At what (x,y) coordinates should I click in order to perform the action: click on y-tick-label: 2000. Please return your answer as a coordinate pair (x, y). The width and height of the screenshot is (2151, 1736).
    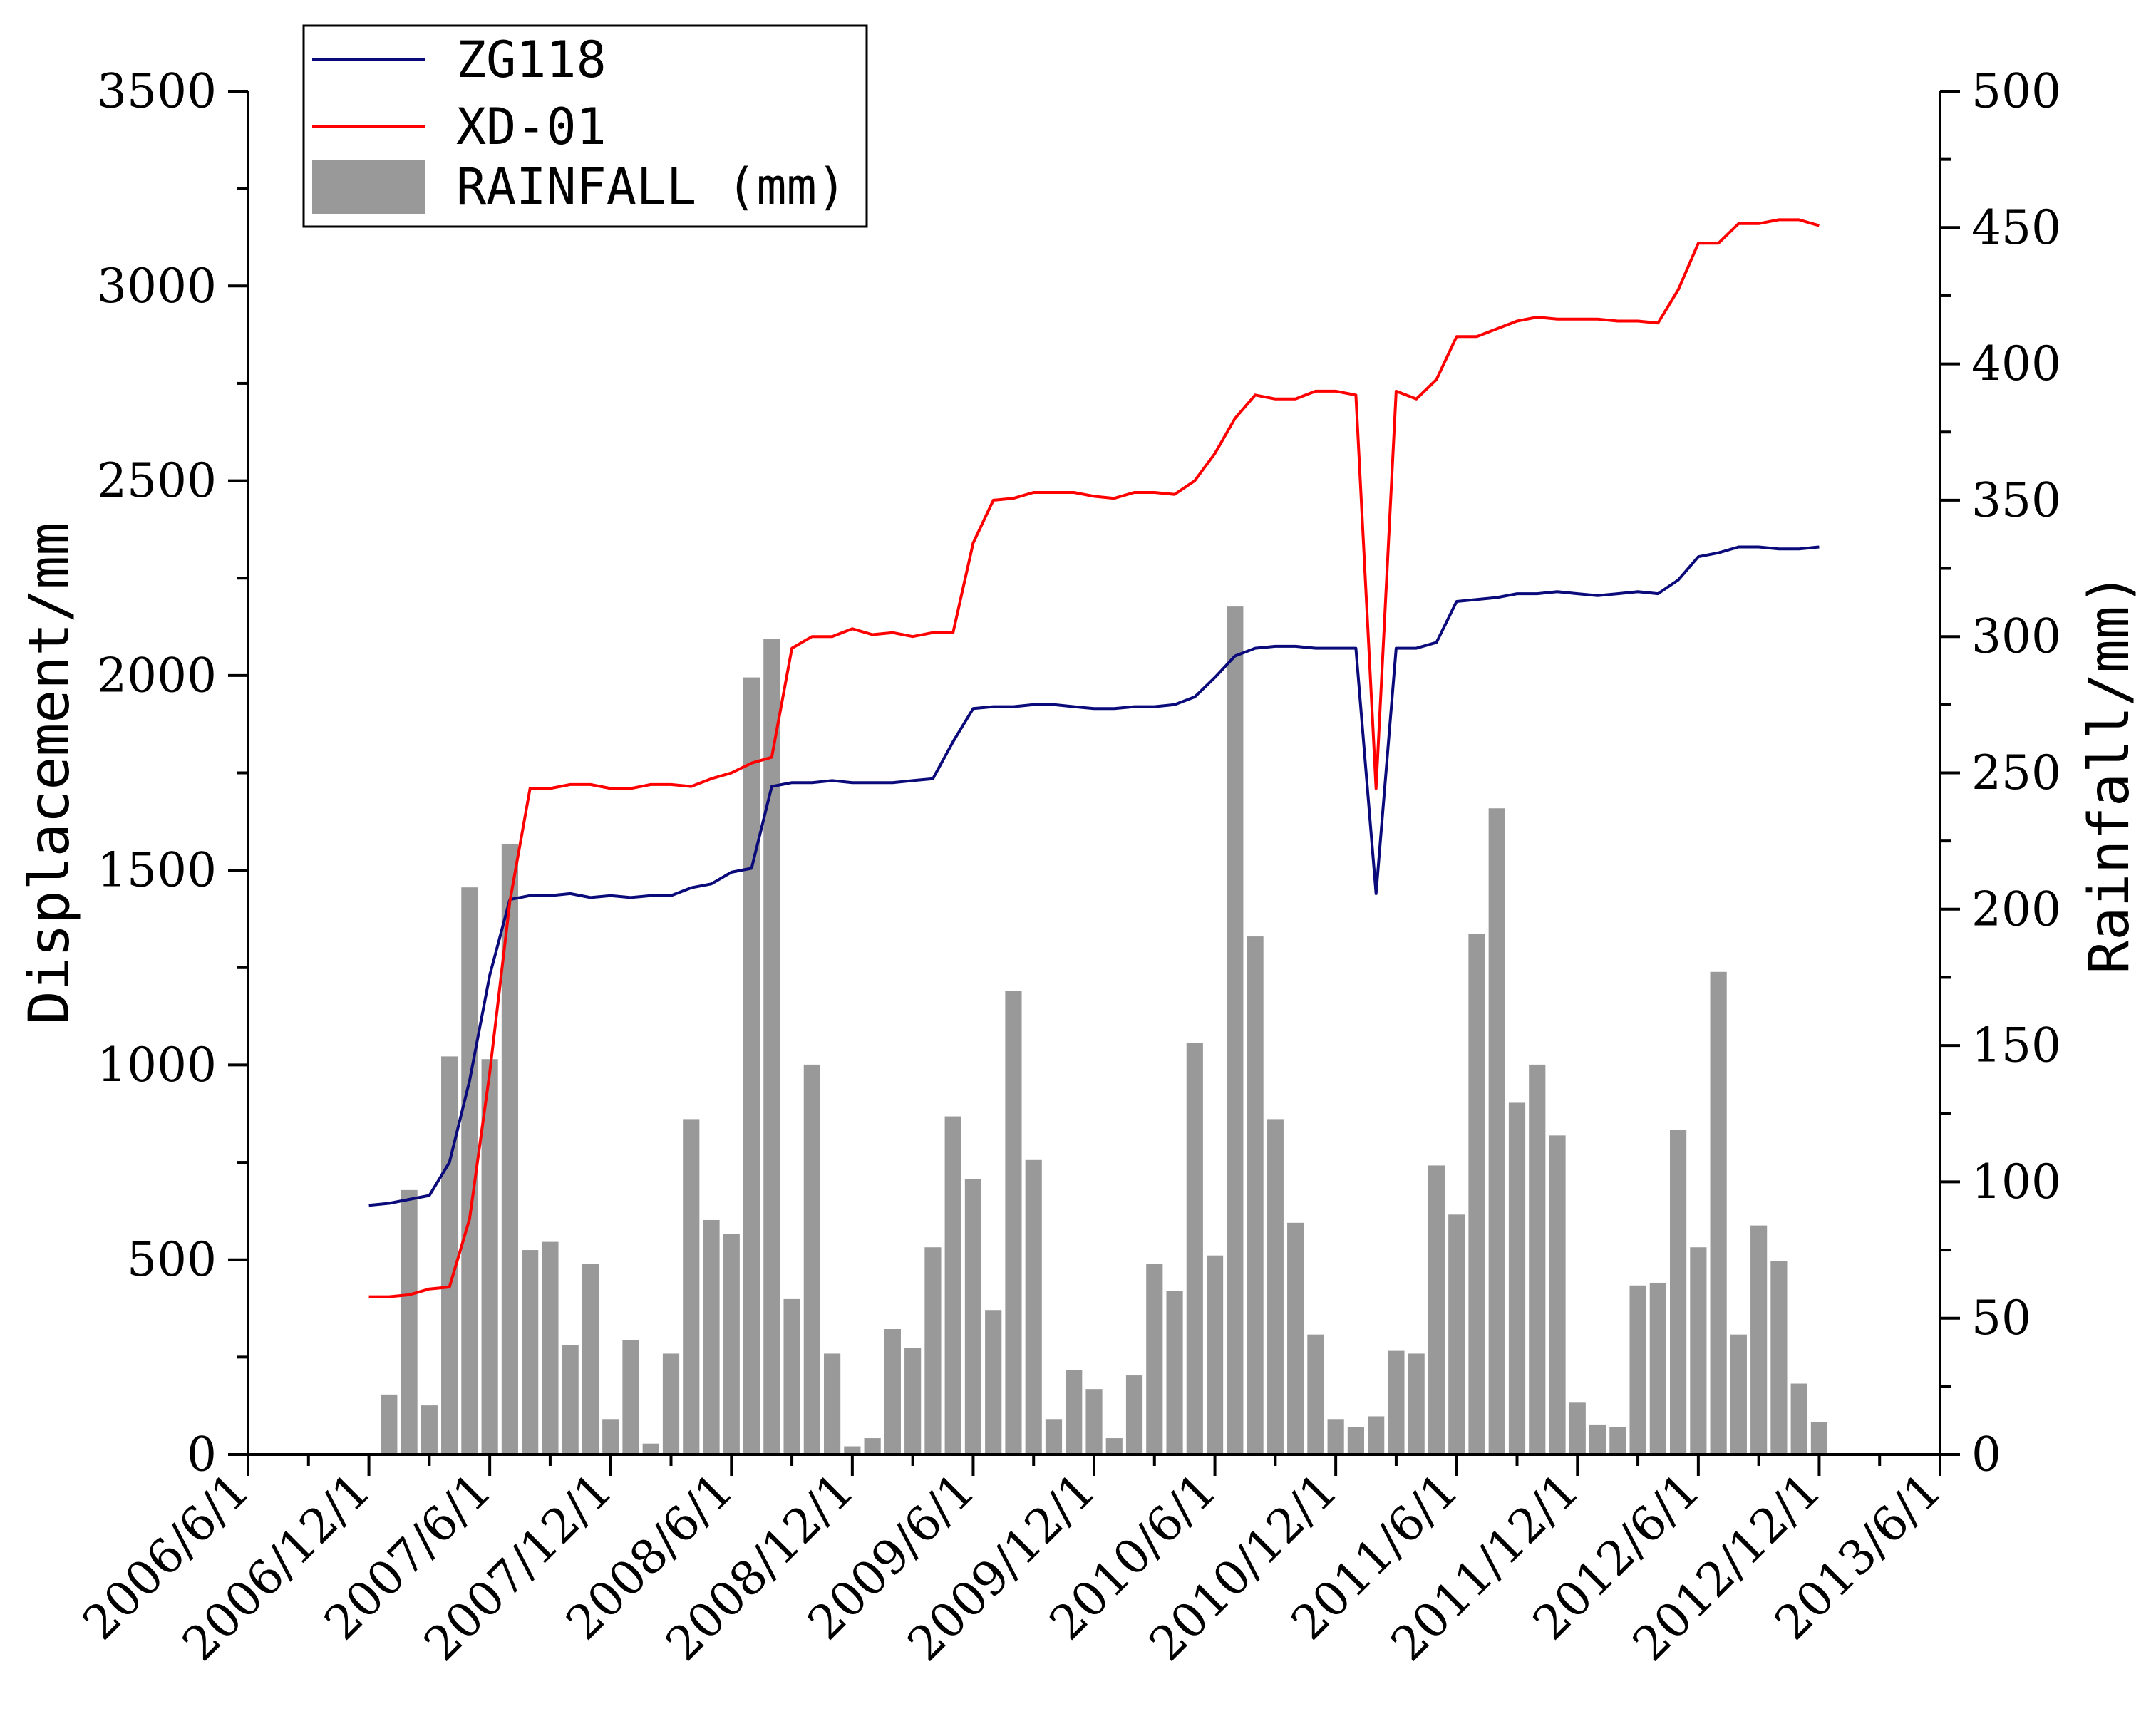
    Looking at the image, I should click on (157, 676).